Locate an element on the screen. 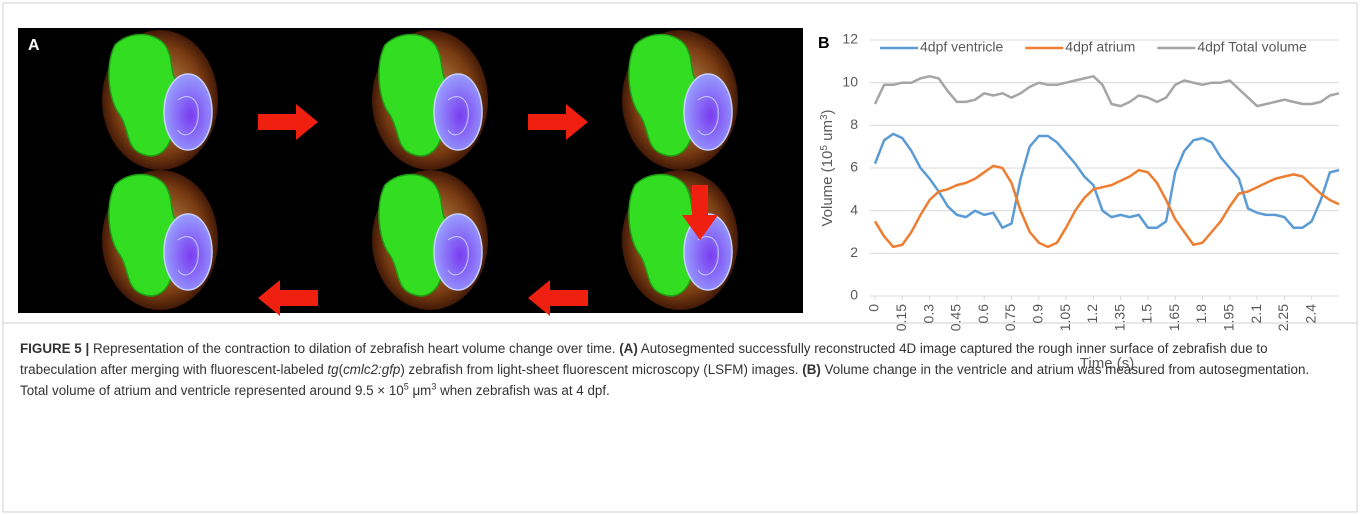  y-axis-title: Volume (105 um3) is located at coordinates (828, 167).